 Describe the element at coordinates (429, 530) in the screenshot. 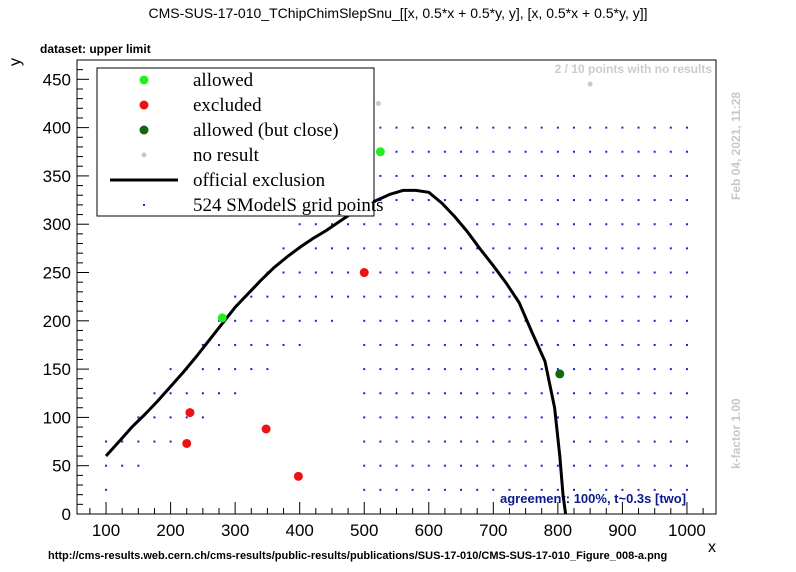

I see `x-tick-label: 600` at that location.